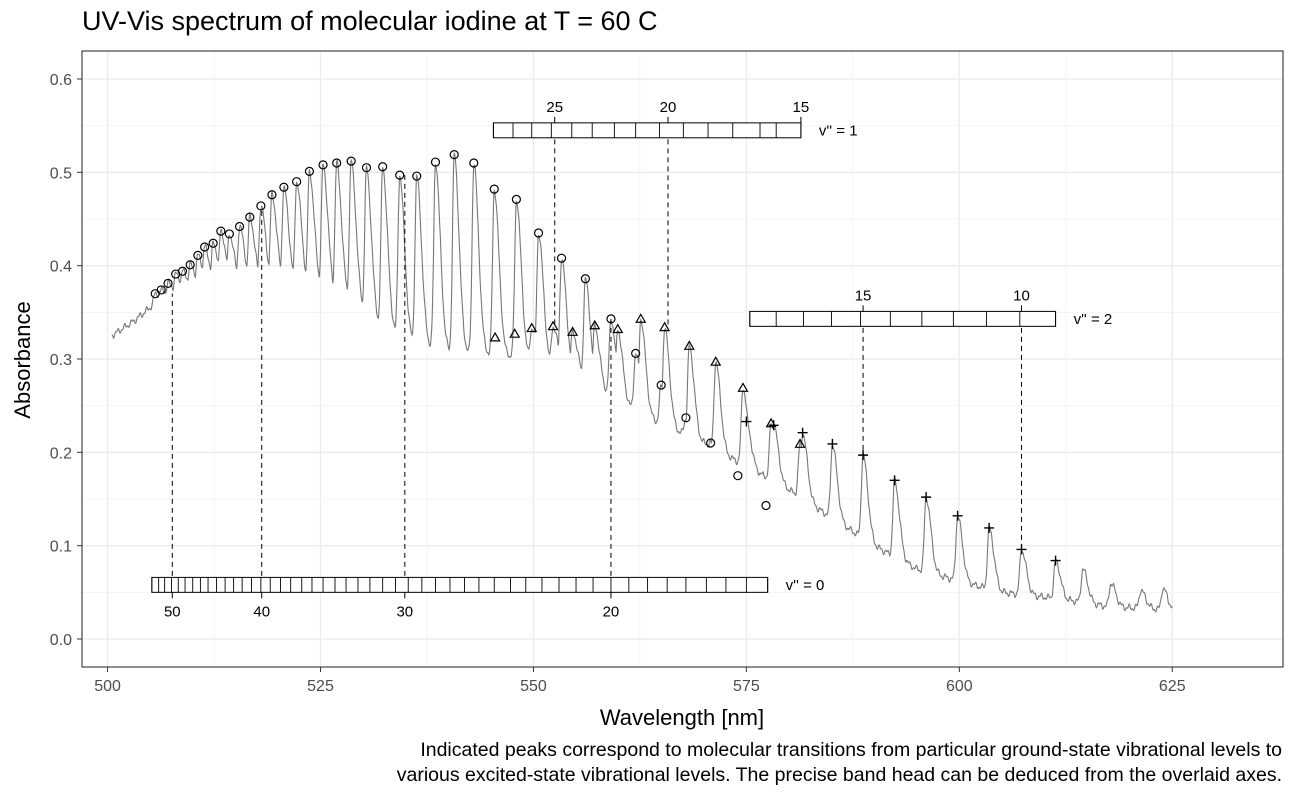 The height and width of the screenshot is (799, 1296). Describe the element at coordinates (61, 547) in the screenshot. I see `y-tick-label: 0.1` at that location.